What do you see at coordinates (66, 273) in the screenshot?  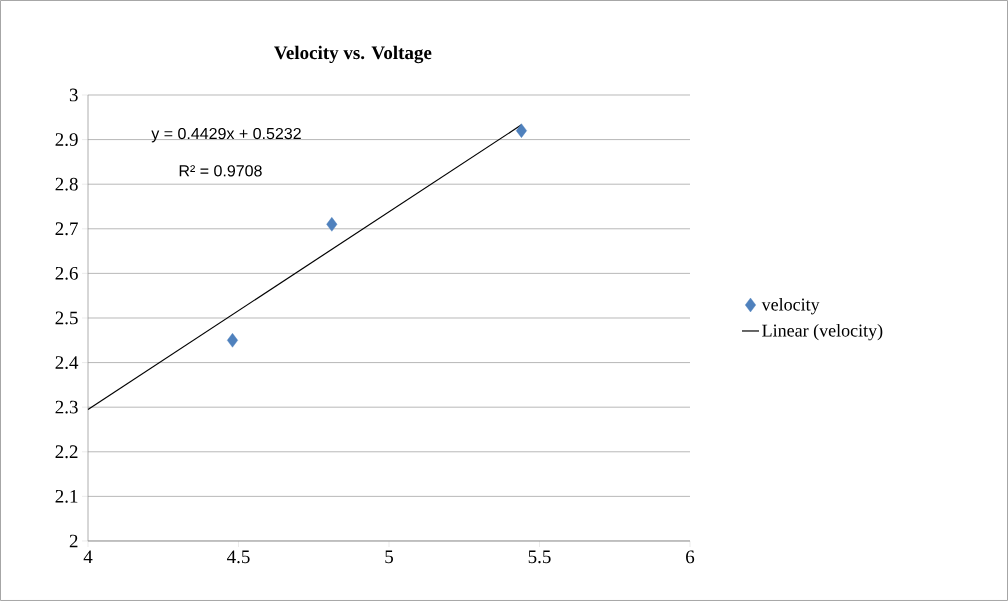 I see `y-tick-label: 2.6` at bounding box center [66, 273].